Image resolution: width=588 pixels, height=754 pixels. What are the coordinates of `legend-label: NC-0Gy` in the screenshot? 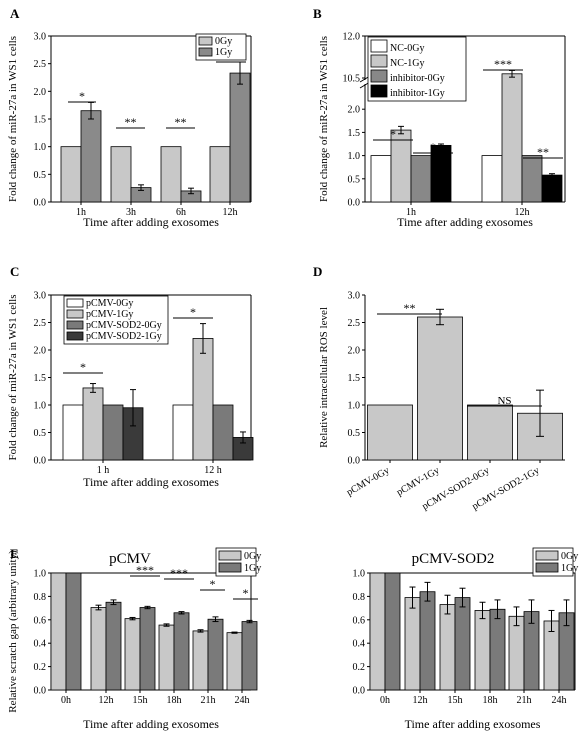 It's located at (407, 48).